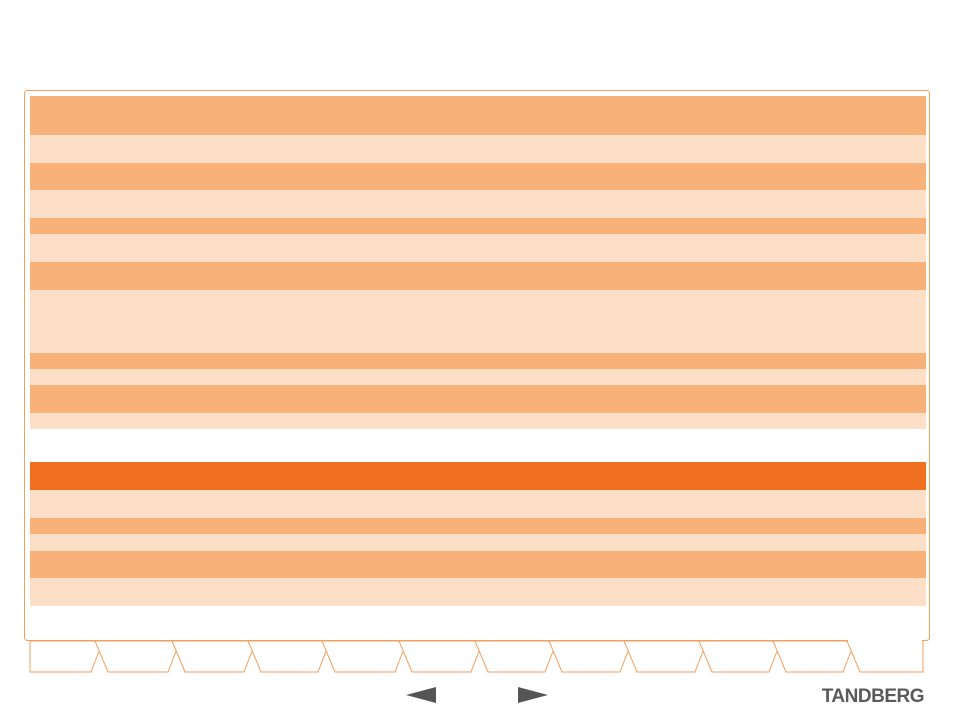  What do you see at coordinates (873, 696) in the screenshot?
I see `logo: TANDBERG` at bounding box center [873, 696].